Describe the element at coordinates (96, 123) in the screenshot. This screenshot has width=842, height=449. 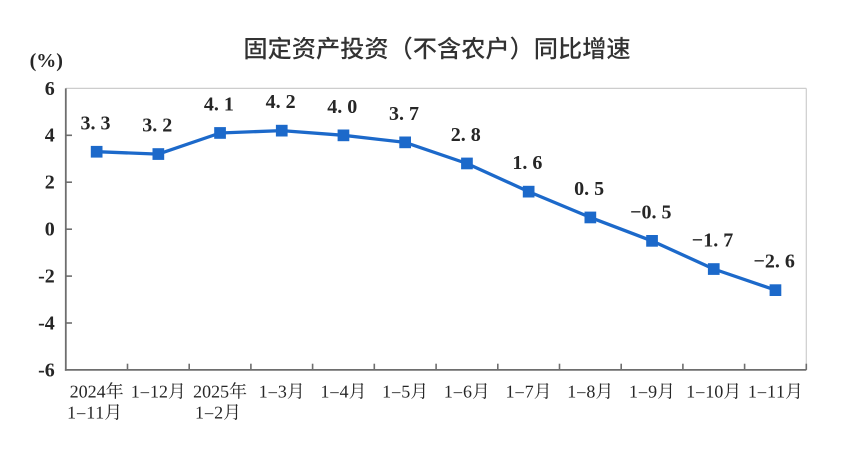
I see `svg-text: 3. 3` at that location.